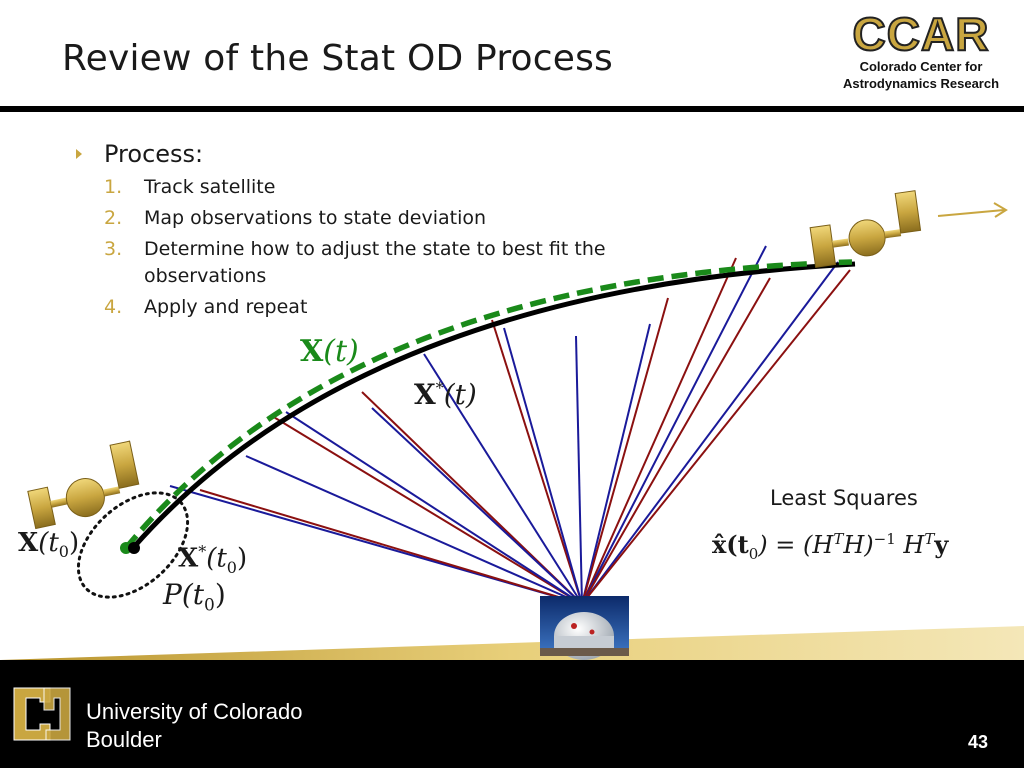 This screenshot has height=768, width=1024. Describe the element at coordinates (978, 742) in the screenshot. I see `page-number: 43` at that location.